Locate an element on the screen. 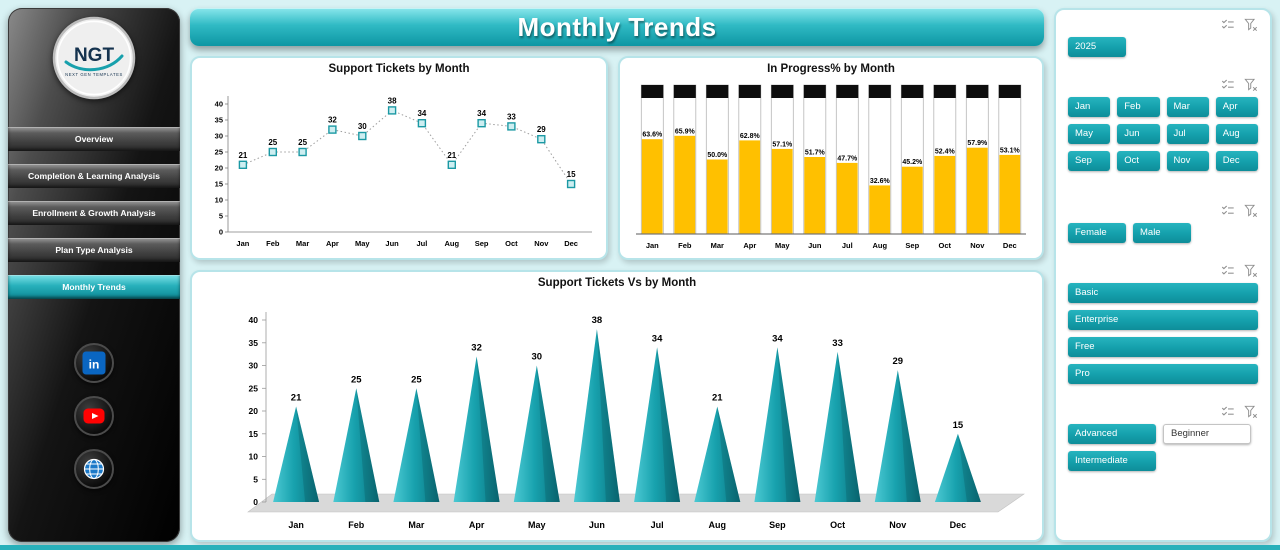 The width and height of the screenshot is (1280, 550). plan-option-pro: Pro is located at coordinates (1163, 374).